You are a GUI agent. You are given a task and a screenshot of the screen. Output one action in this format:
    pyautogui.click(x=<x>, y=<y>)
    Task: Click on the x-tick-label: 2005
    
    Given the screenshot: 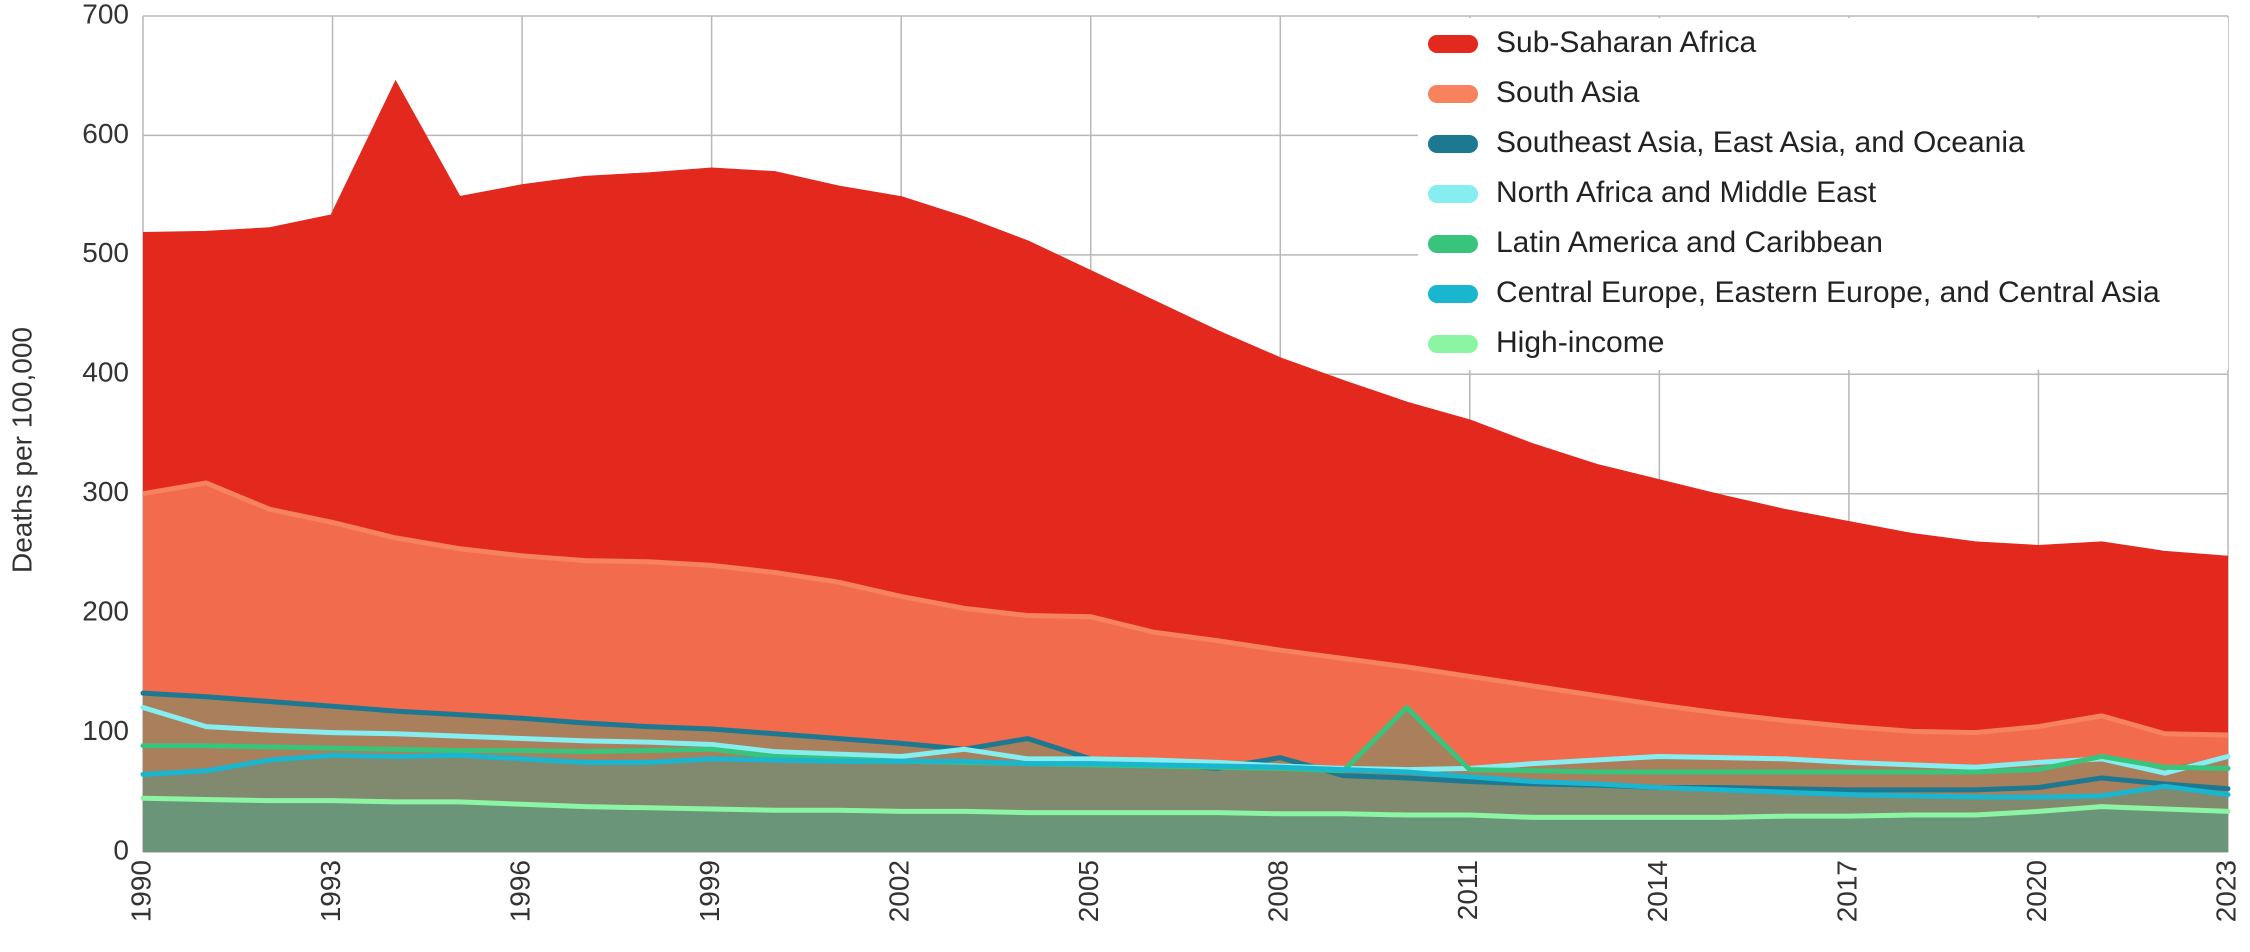 What is the action you would take?
    pyautogui.click(x=1088, y=891)
    